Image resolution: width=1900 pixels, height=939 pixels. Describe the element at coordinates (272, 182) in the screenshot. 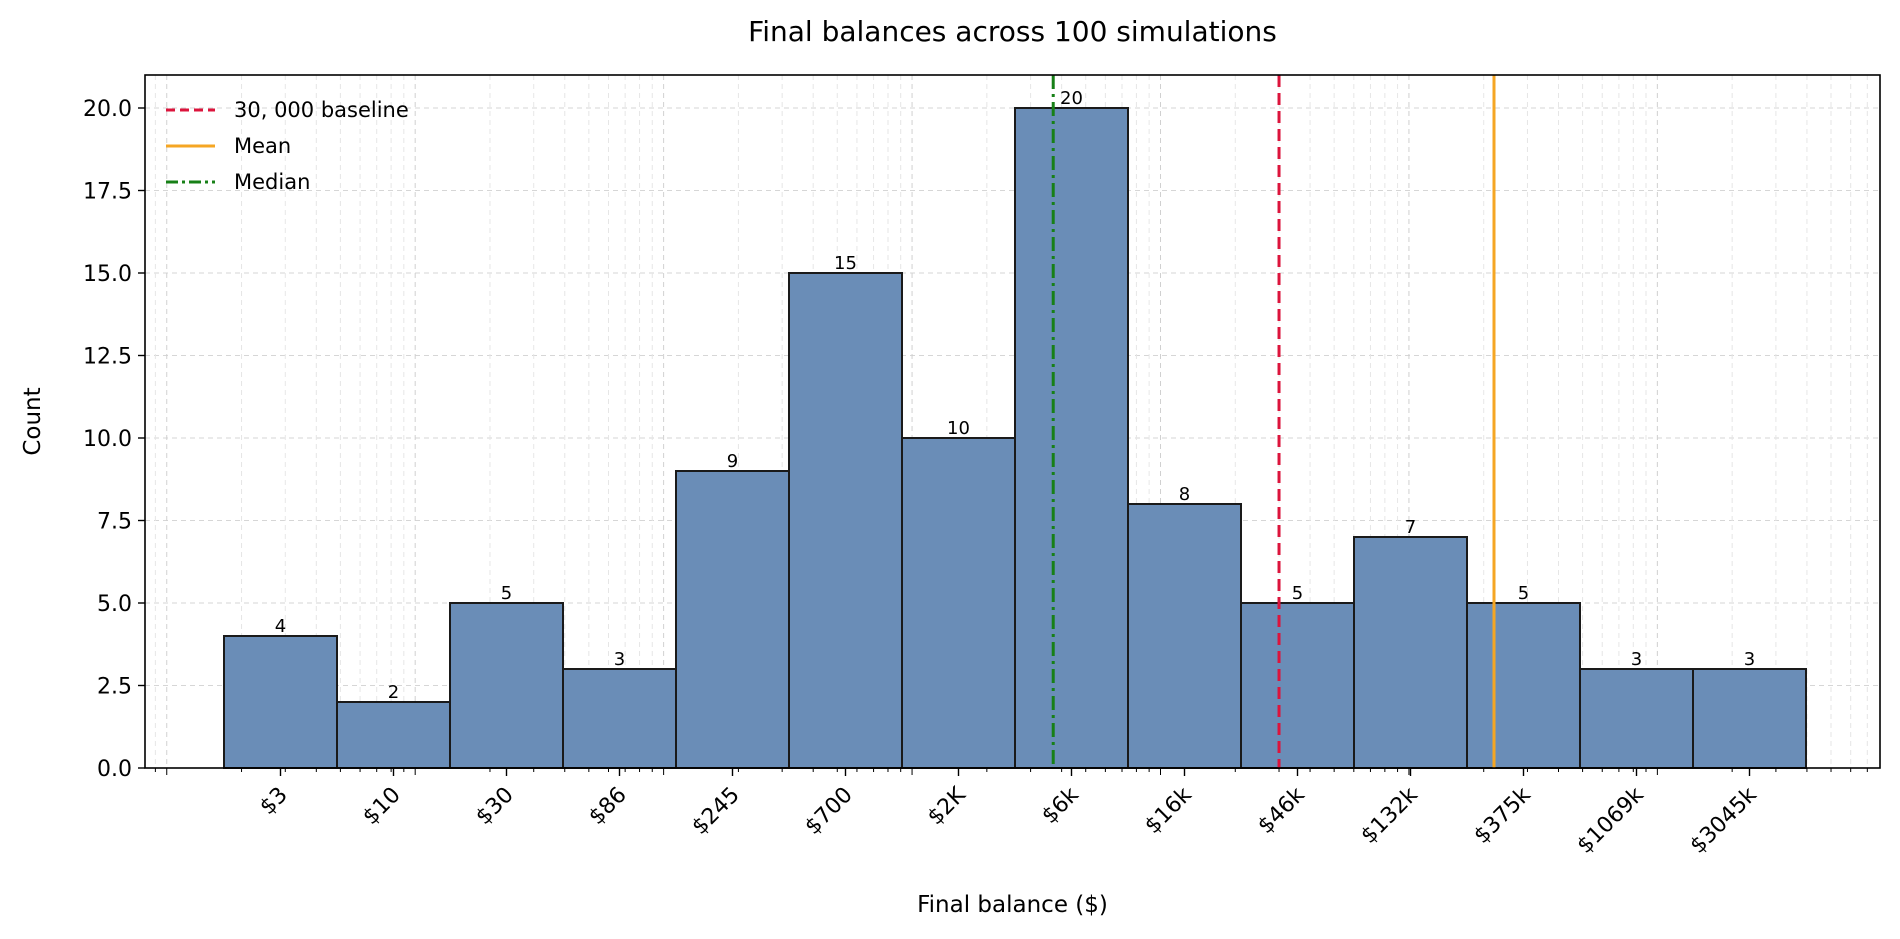

I see `legend-label: Median` at that location.